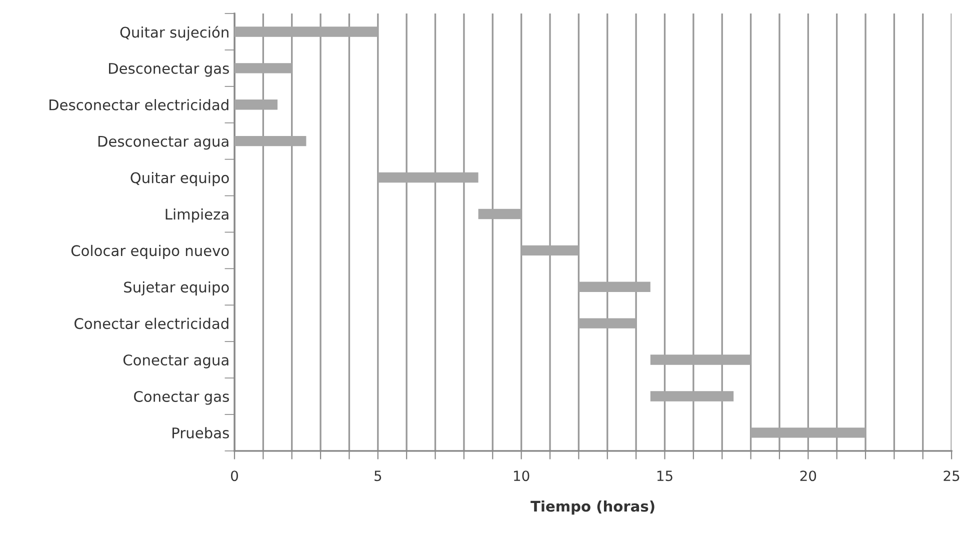  Describe the element at coordinates (176, 288) in the screenshot. I see `y-tick-label: Sujetar equipo` at that location.